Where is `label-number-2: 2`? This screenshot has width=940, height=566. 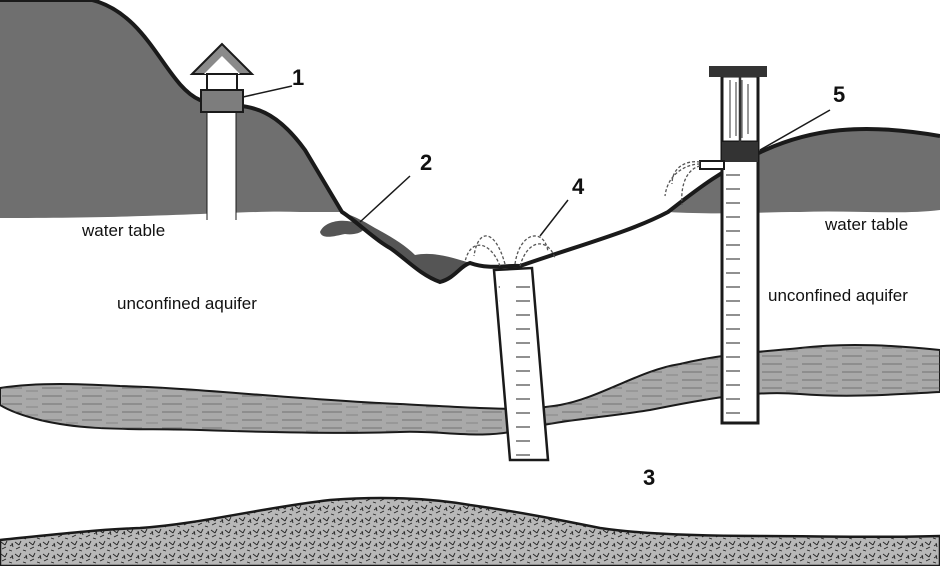 label-number-2: 2 is located at coordinates (426, 162).